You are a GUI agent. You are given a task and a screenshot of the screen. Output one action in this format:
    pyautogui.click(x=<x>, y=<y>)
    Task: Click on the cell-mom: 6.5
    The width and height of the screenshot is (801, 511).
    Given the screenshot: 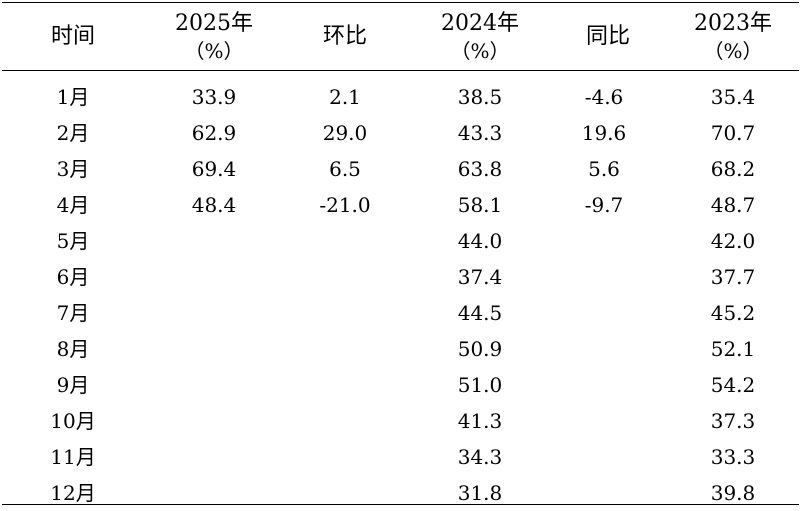 What is the action you would take?
    pyautogui.click(x=345, y=169)
    